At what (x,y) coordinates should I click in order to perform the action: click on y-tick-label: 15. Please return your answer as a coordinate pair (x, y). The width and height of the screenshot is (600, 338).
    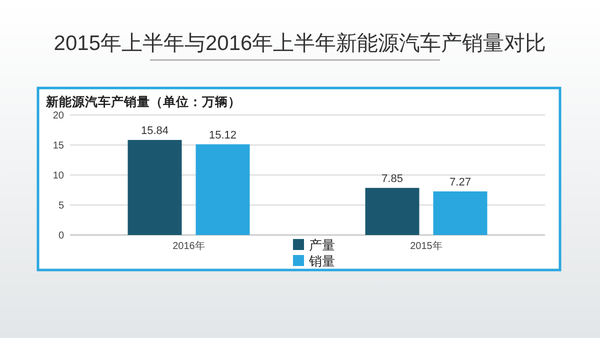
    Looking at the image, I should click on (58, 146).